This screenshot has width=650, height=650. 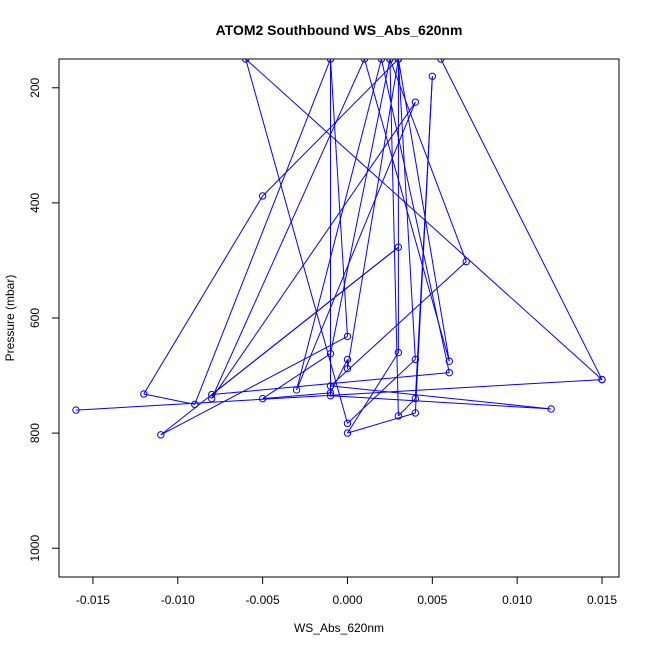 I want to click on y-tick-label: 1000, so click(x=35, y=548).